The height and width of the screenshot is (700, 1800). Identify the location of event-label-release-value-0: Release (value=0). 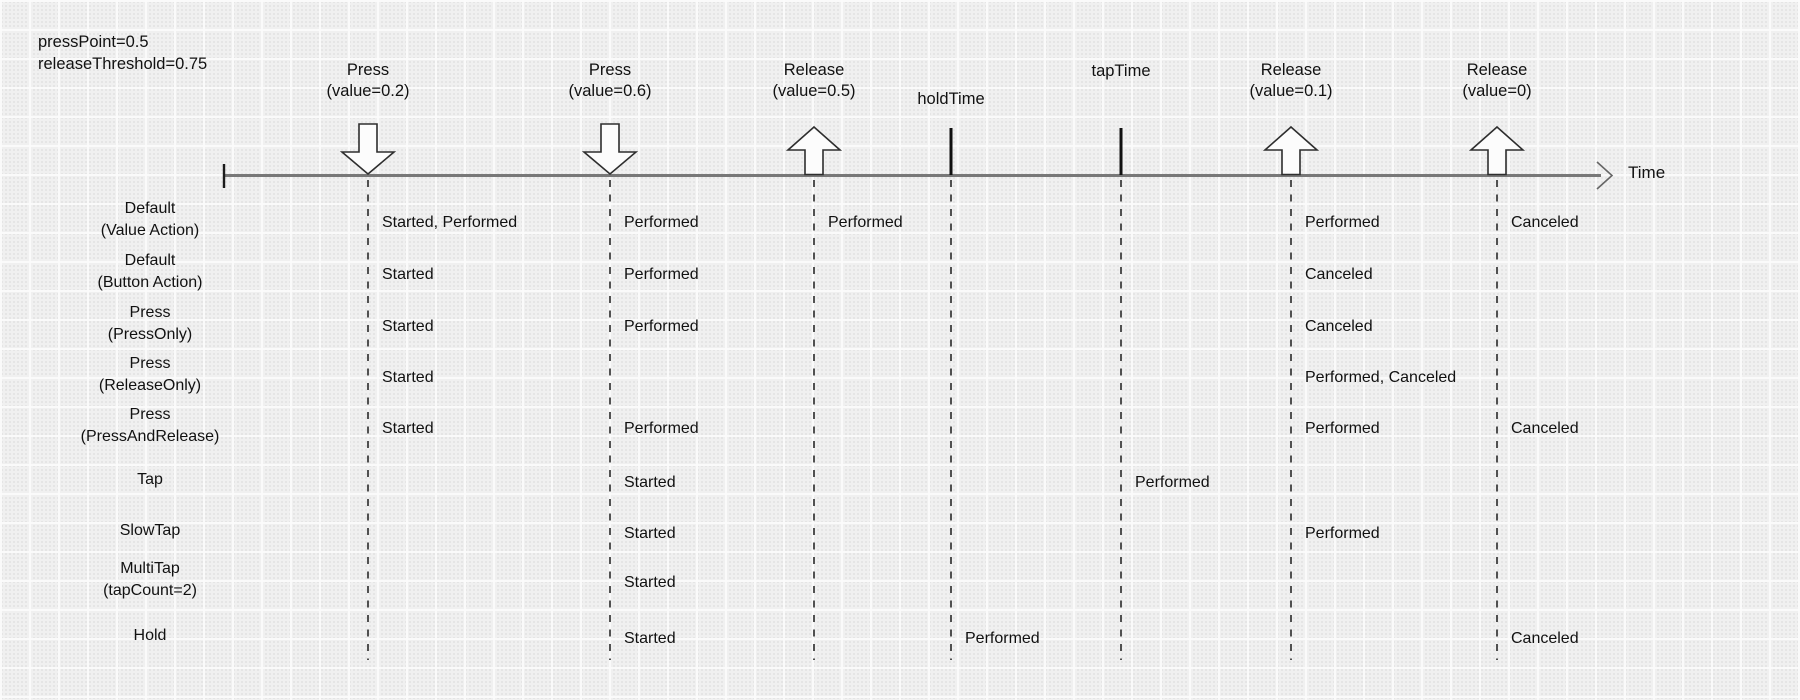
(1496, 81).